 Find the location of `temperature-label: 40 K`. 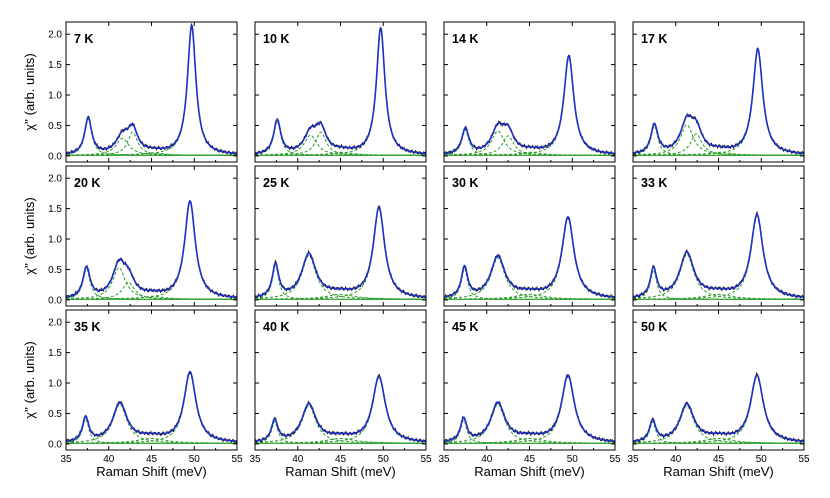

temperature-label: 40 K is located at coordinates (276, 327).